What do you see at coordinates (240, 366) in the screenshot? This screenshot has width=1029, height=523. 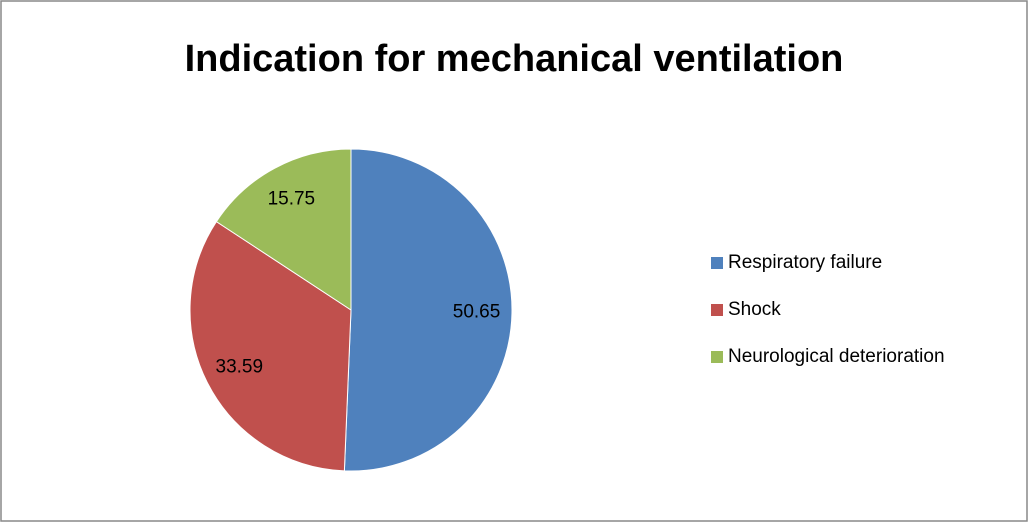 I see `data-label: 33.59` at bounding box center [240, 366].